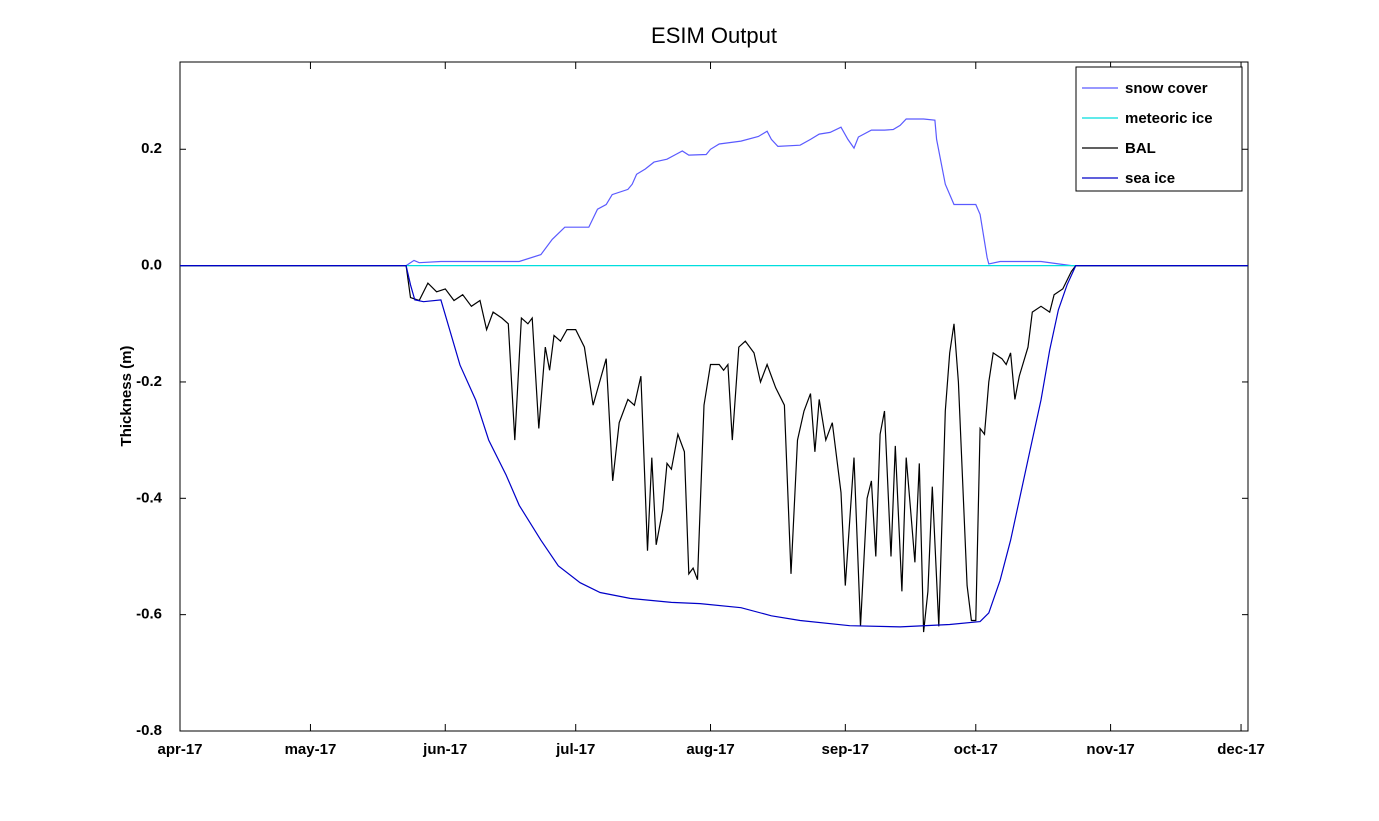 The image size is (1379, 821). I want to click on x-tick-label: apr-17, so click(179, 749).